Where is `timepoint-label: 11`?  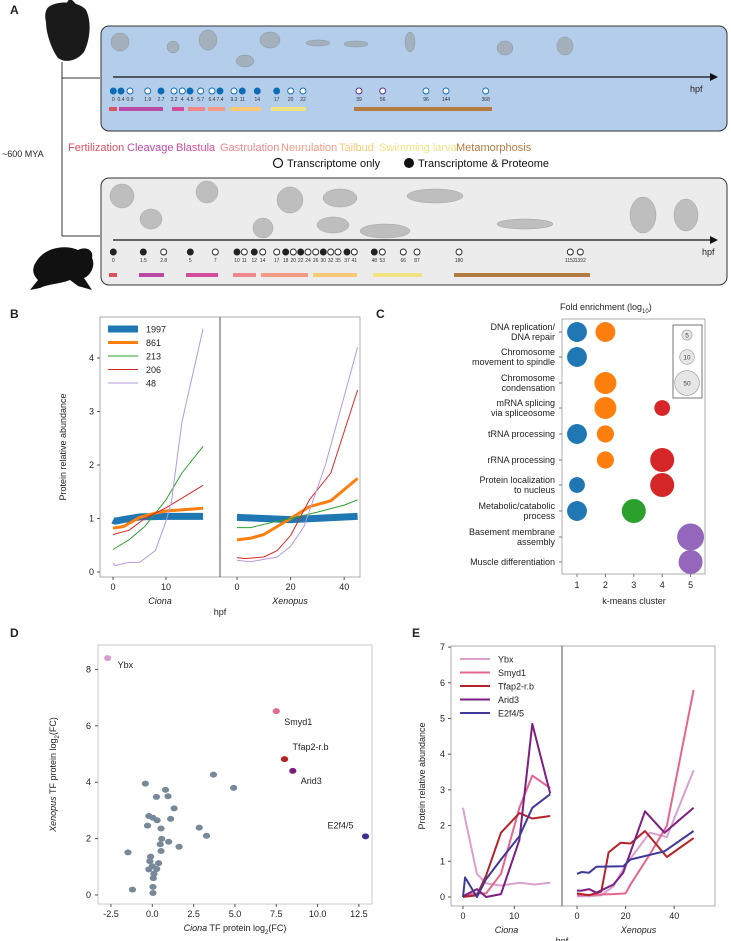
timepoint-label: 11 is located at coordinates (242, 100).